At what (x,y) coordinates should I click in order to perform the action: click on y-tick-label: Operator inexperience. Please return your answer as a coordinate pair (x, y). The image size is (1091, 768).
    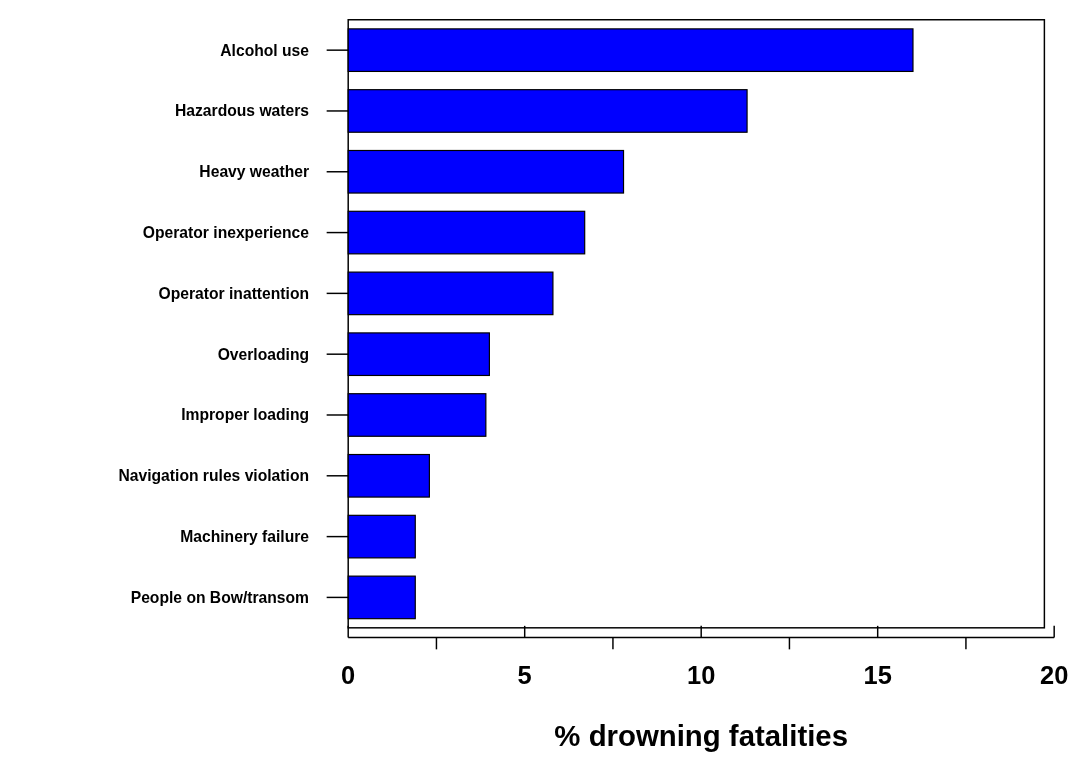
    Looking at the image, I should click on (226, 233).